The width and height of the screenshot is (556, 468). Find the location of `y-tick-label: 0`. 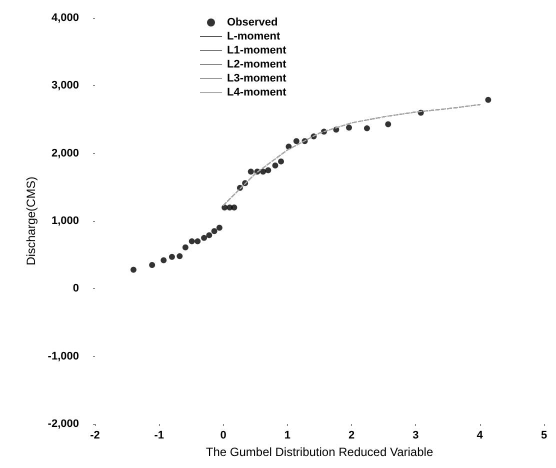

y-tick-label: 0 is located at coordinates (75, 288).